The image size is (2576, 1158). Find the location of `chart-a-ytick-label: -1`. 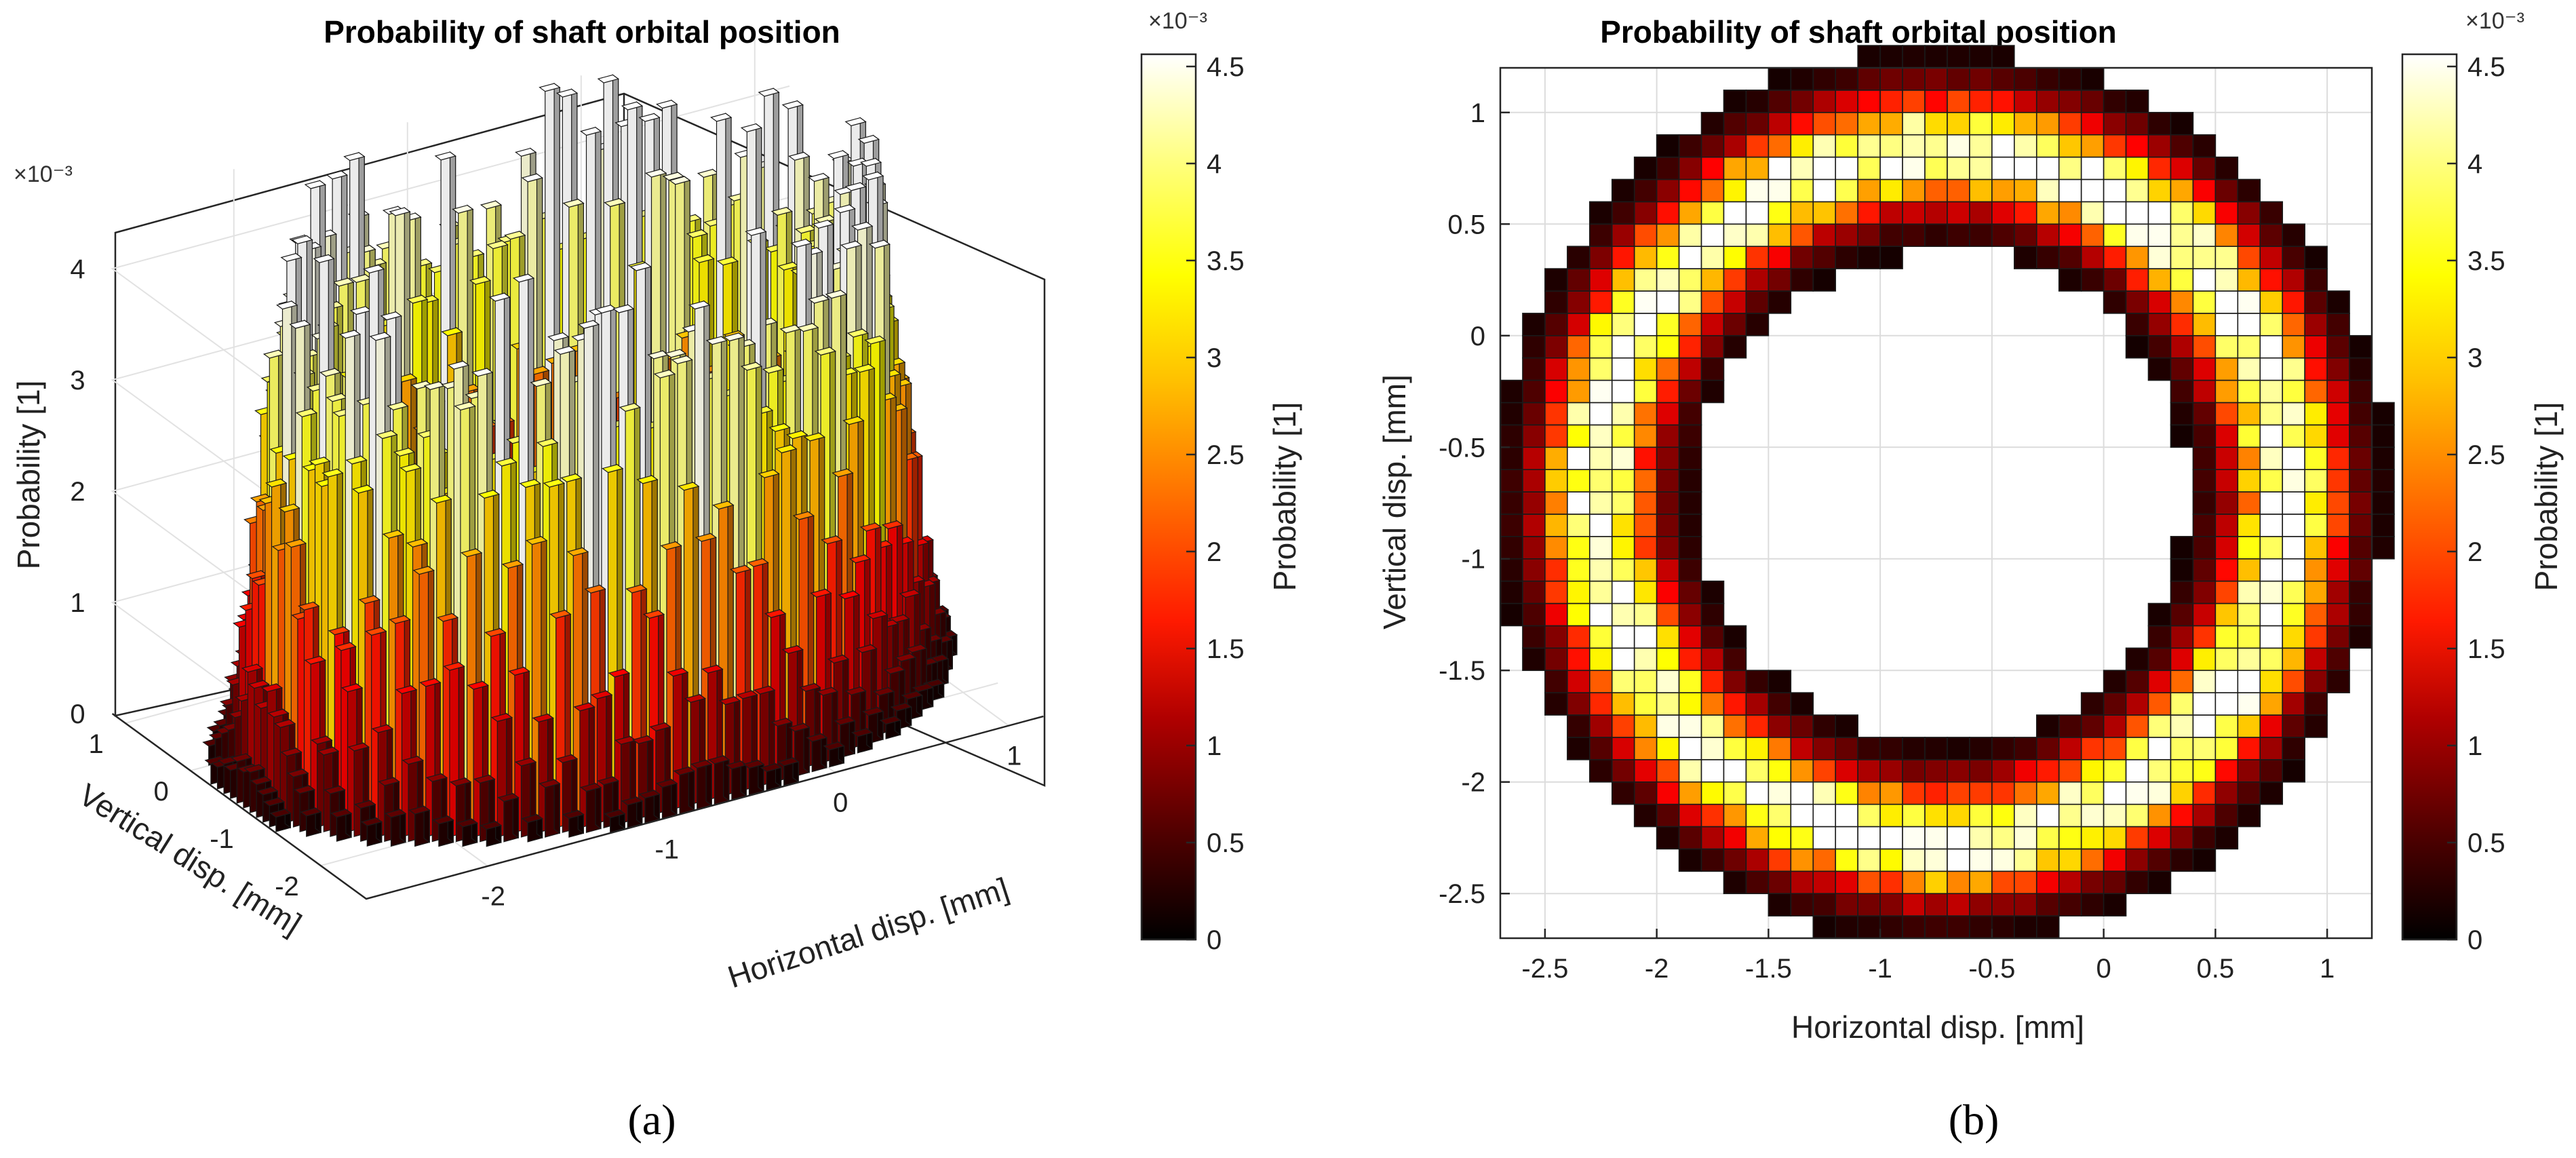

chart-a-ytick-label: -1 is located at coordinates (222, 839).